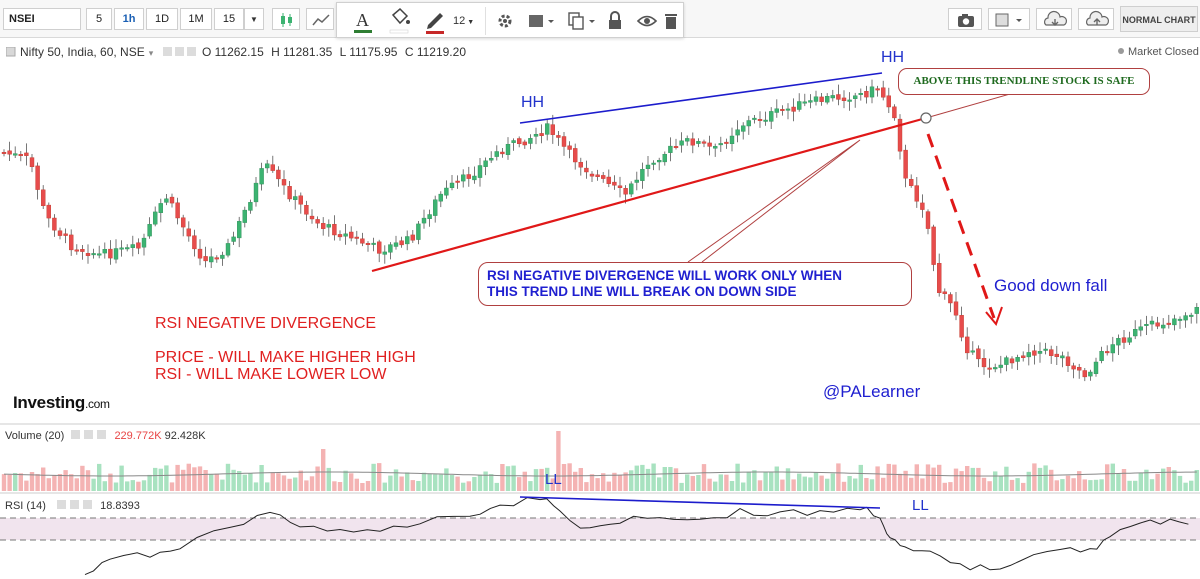 The image size is (1200, 579). I want to click on visibility-button, so click(647, 21).